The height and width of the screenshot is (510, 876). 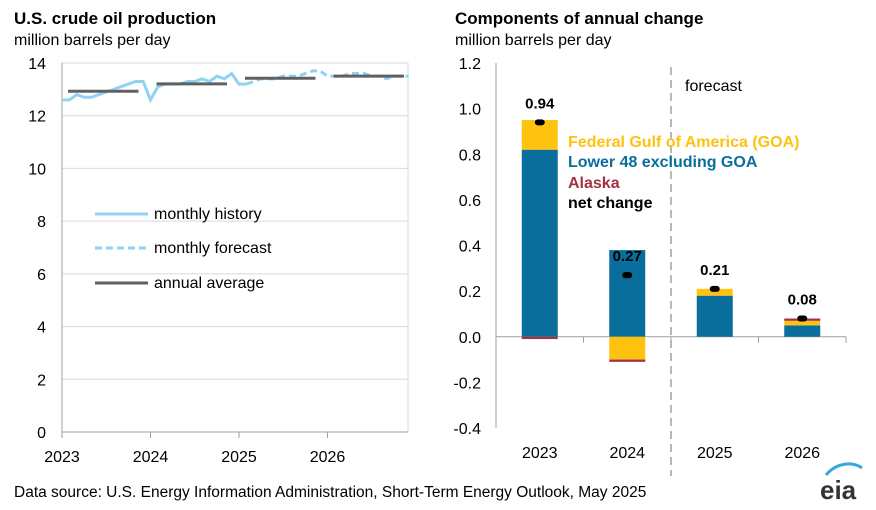 What do you see at coordinates (208, 214) in the screenshot?
I see `legend-label: monthly history` at bounding box center [208, 214].